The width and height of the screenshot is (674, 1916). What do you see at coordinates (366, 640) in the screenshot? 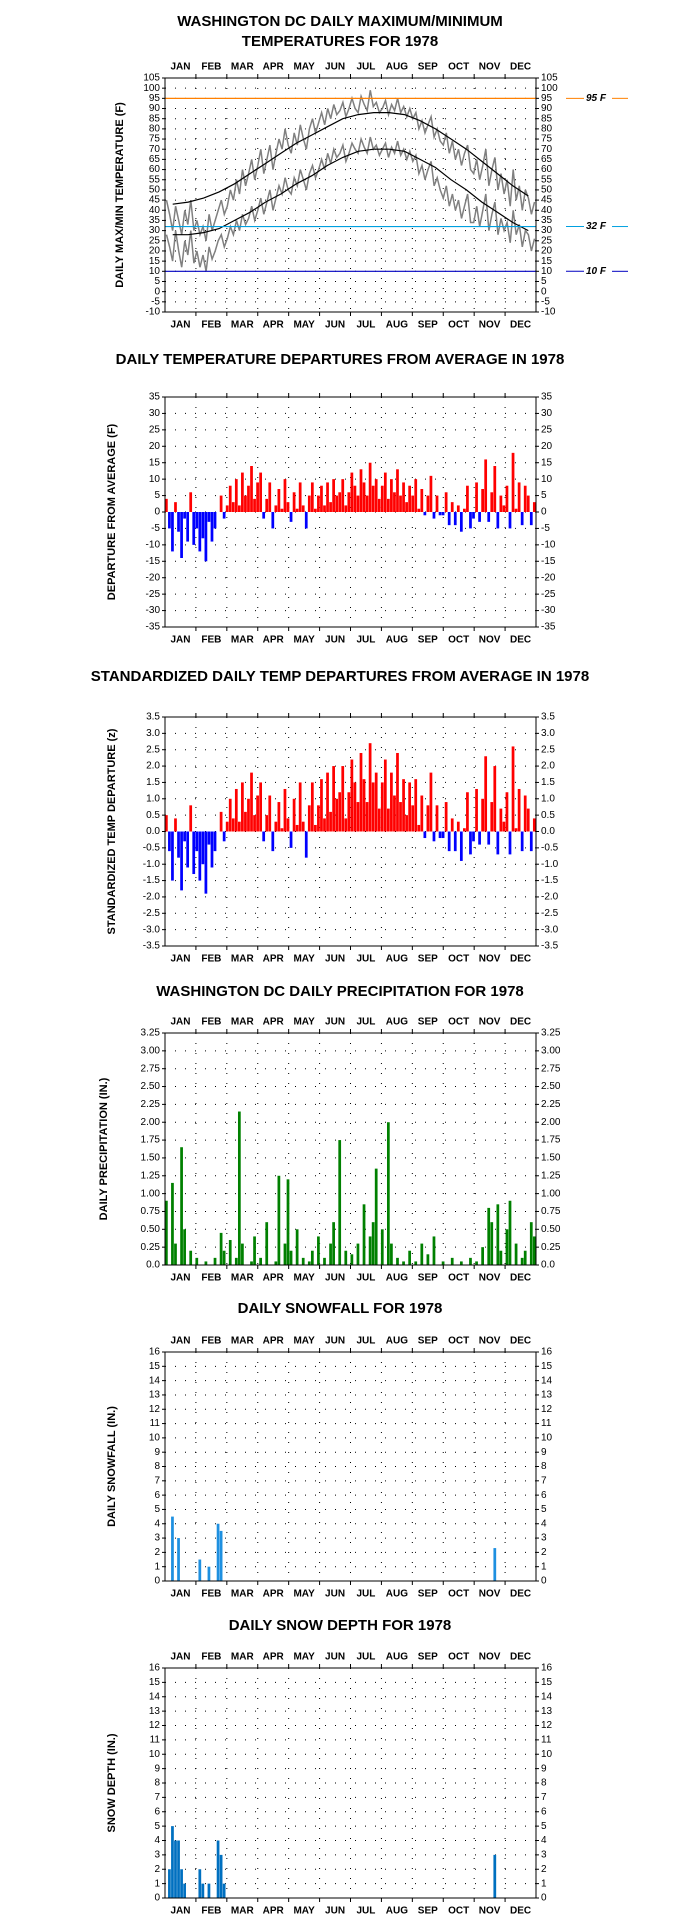
I see `x-tick-label: JUL` at bounding box center [366, 640].